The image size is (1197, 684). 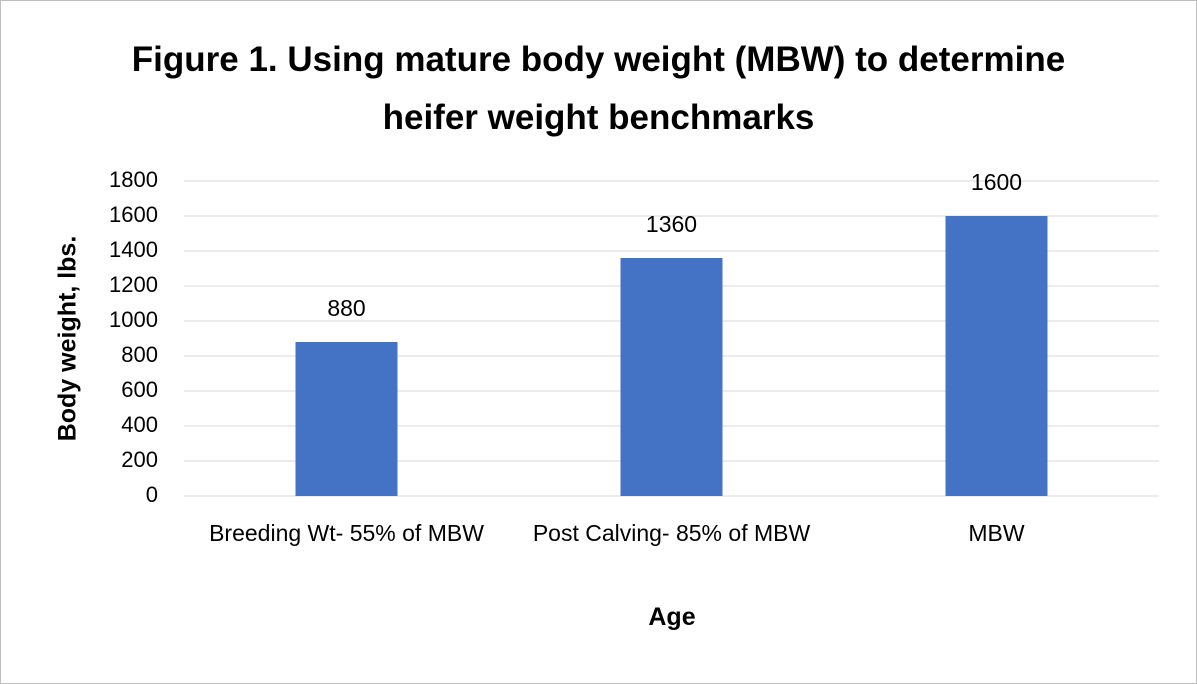 I want to click on y-tick-label: 1600, so click(x=133, y=214).